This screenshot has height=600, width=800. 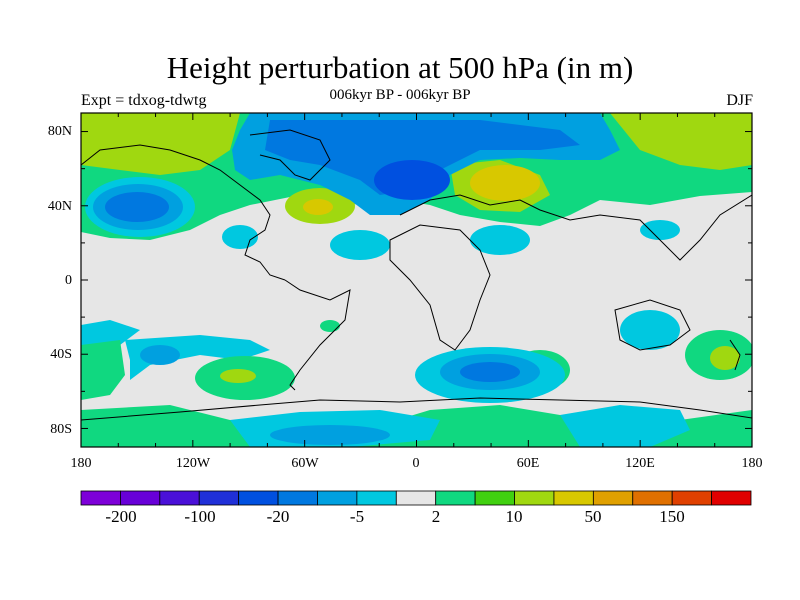 I want to click on lon-label-60w: 60W, so click(x=305, y=463).